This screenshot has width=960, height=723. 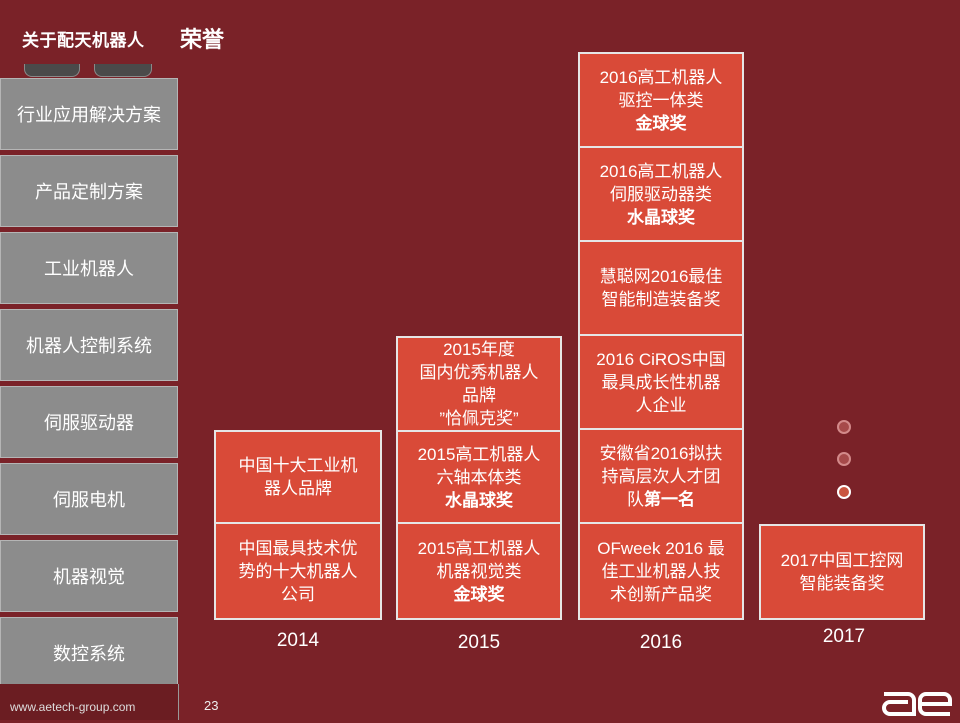 What do you see at coordinates (298, 488) in the screenshot?
I see `award-line: 器人品牌` at bounding box center [298, 488].